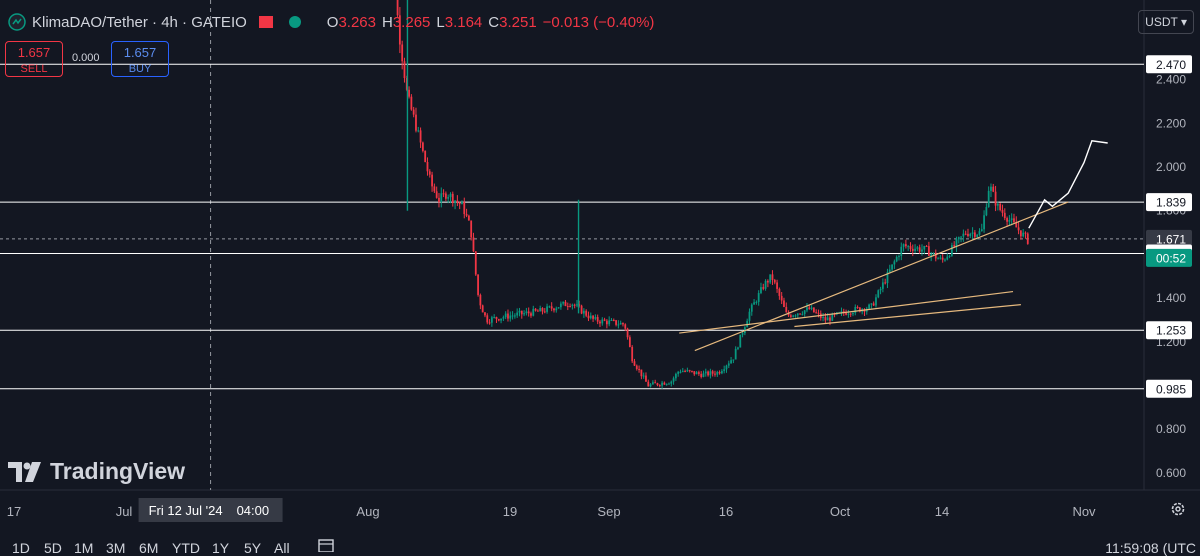  What do you see at coordinates (265, 22) in the screenshot?
I see `red-flag-icon` at bounding box center [265, 22].